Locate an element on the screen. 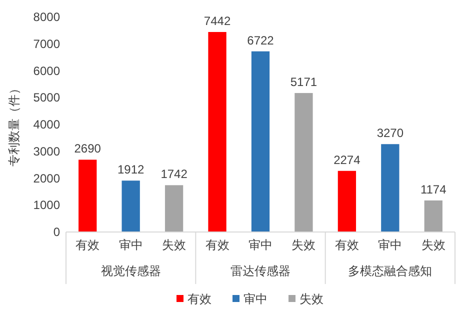  data-label: 6722 is located at coordinates (260, 40).